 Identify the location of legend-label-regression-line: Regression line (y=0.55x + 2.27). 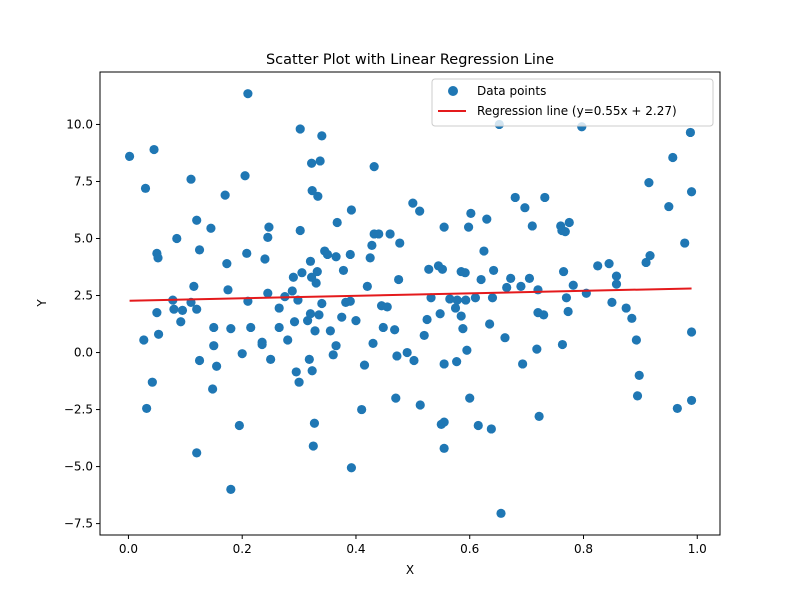
(577, 111).